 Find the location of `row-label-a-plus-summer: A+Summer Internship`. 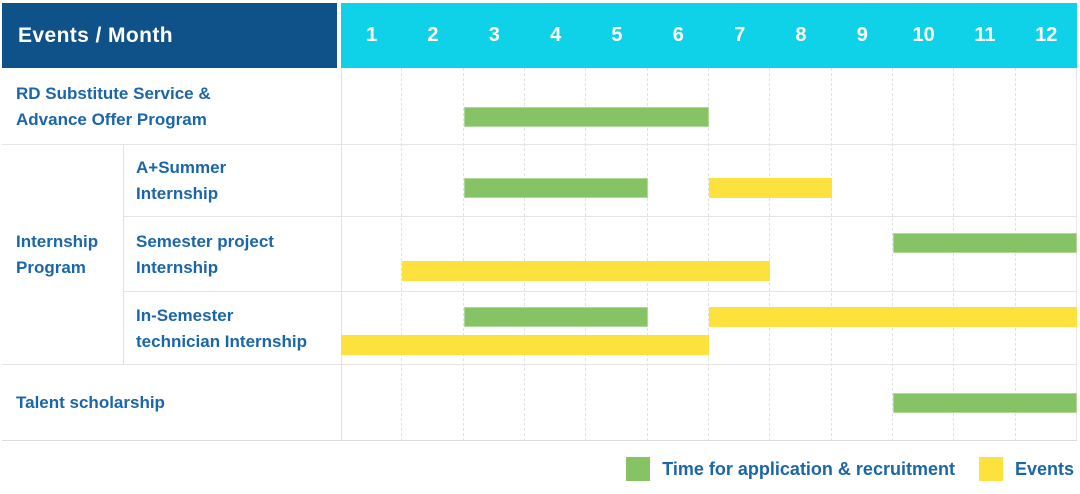

row-label-a-plus-summer: A+Summer Internship is located at coordinates (232, 181).